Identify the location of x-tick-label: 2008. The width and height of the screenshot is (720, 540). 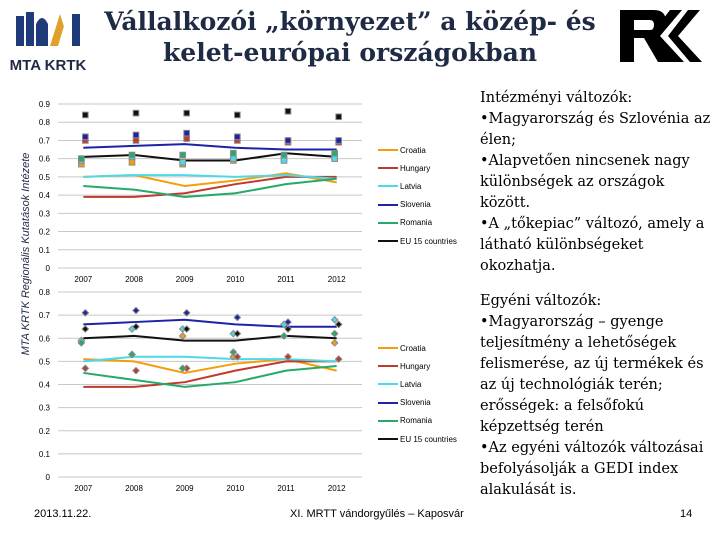
(134, 279).